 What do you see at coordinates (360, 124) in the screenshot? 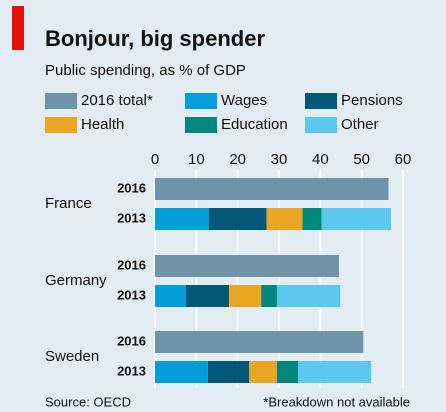
I see `legend-label: Other` at bounding box center [360, 124].